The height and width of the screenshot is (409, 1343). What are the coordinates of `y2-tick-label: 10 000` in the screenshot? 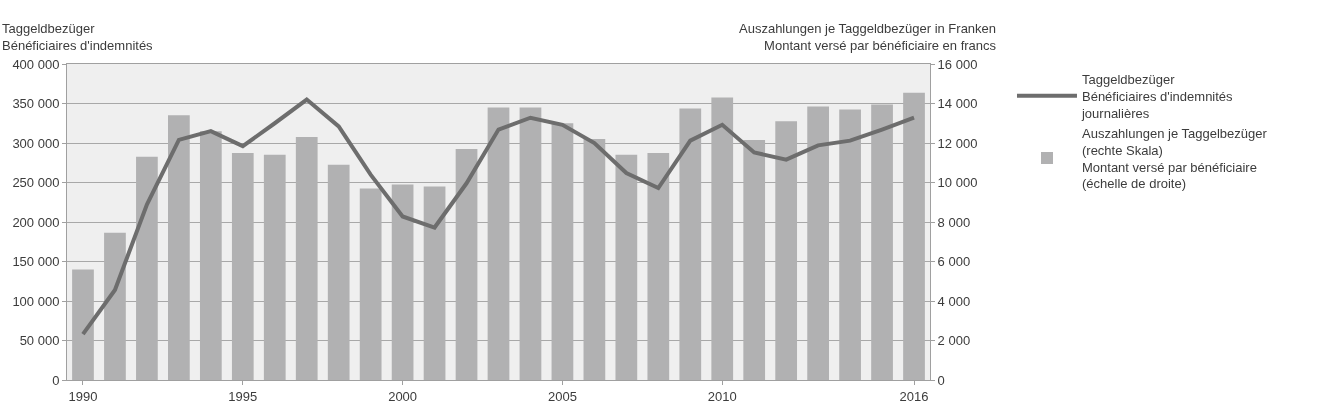 It's located at (957, 183).